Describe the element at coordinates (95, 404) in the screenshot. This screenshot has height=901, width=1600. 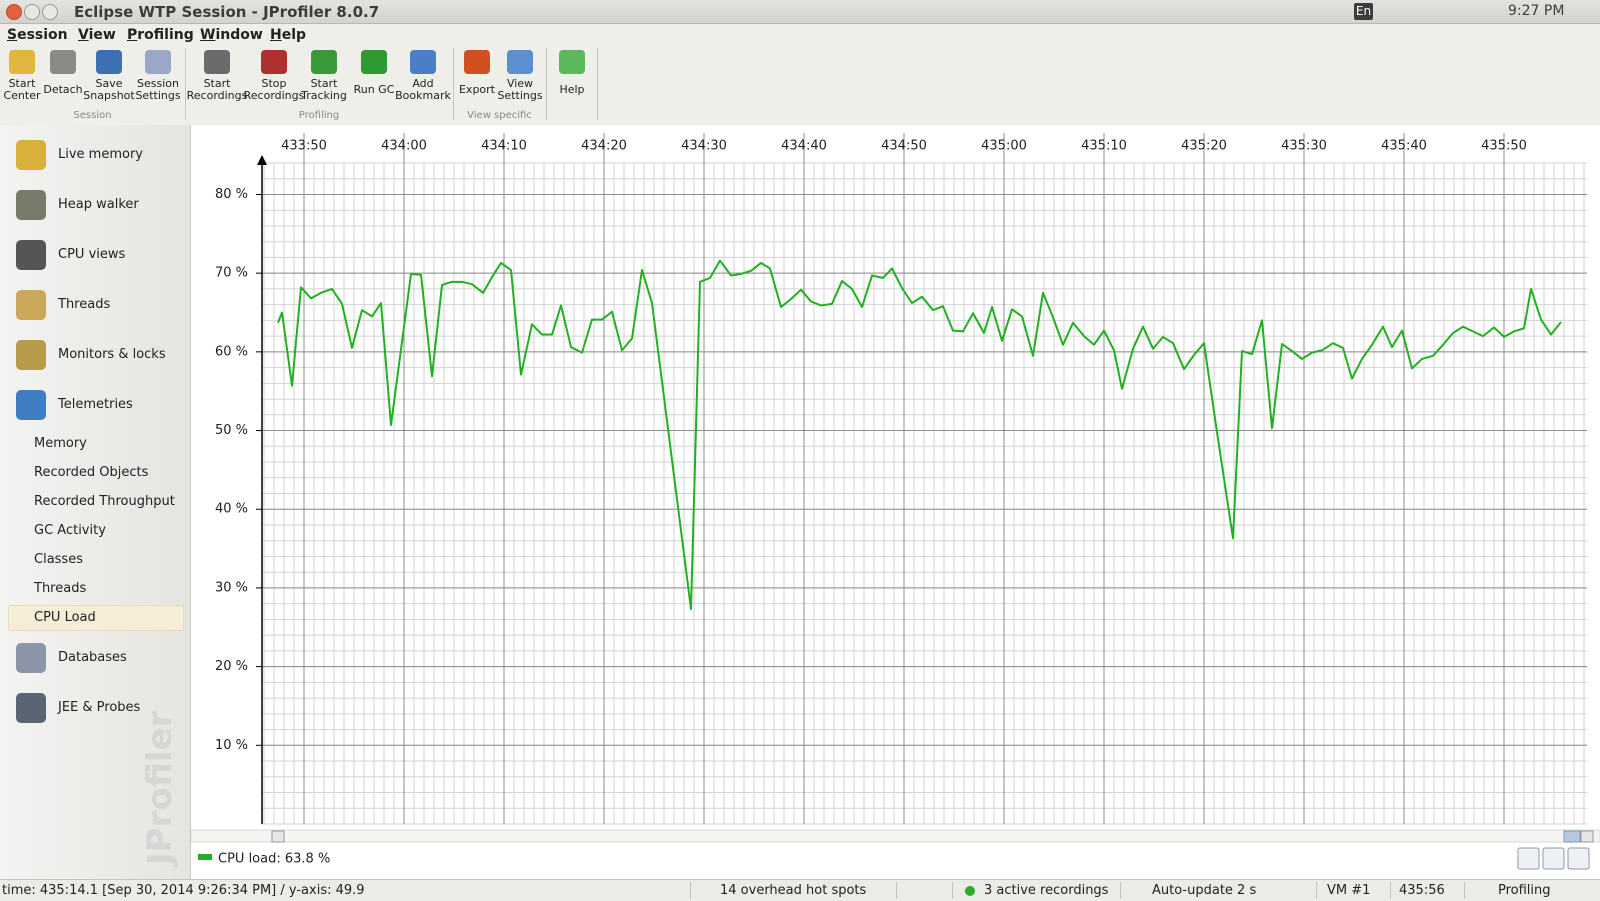
I see `sidebar-item: Telemetries` at that location.